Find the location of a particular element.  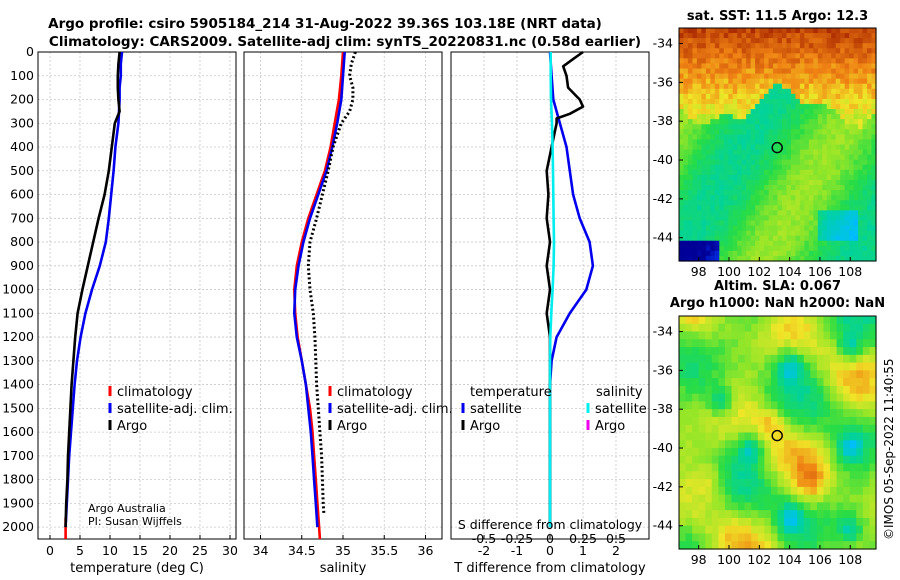

legend-label: Argo is located at coordinates (610, 426).